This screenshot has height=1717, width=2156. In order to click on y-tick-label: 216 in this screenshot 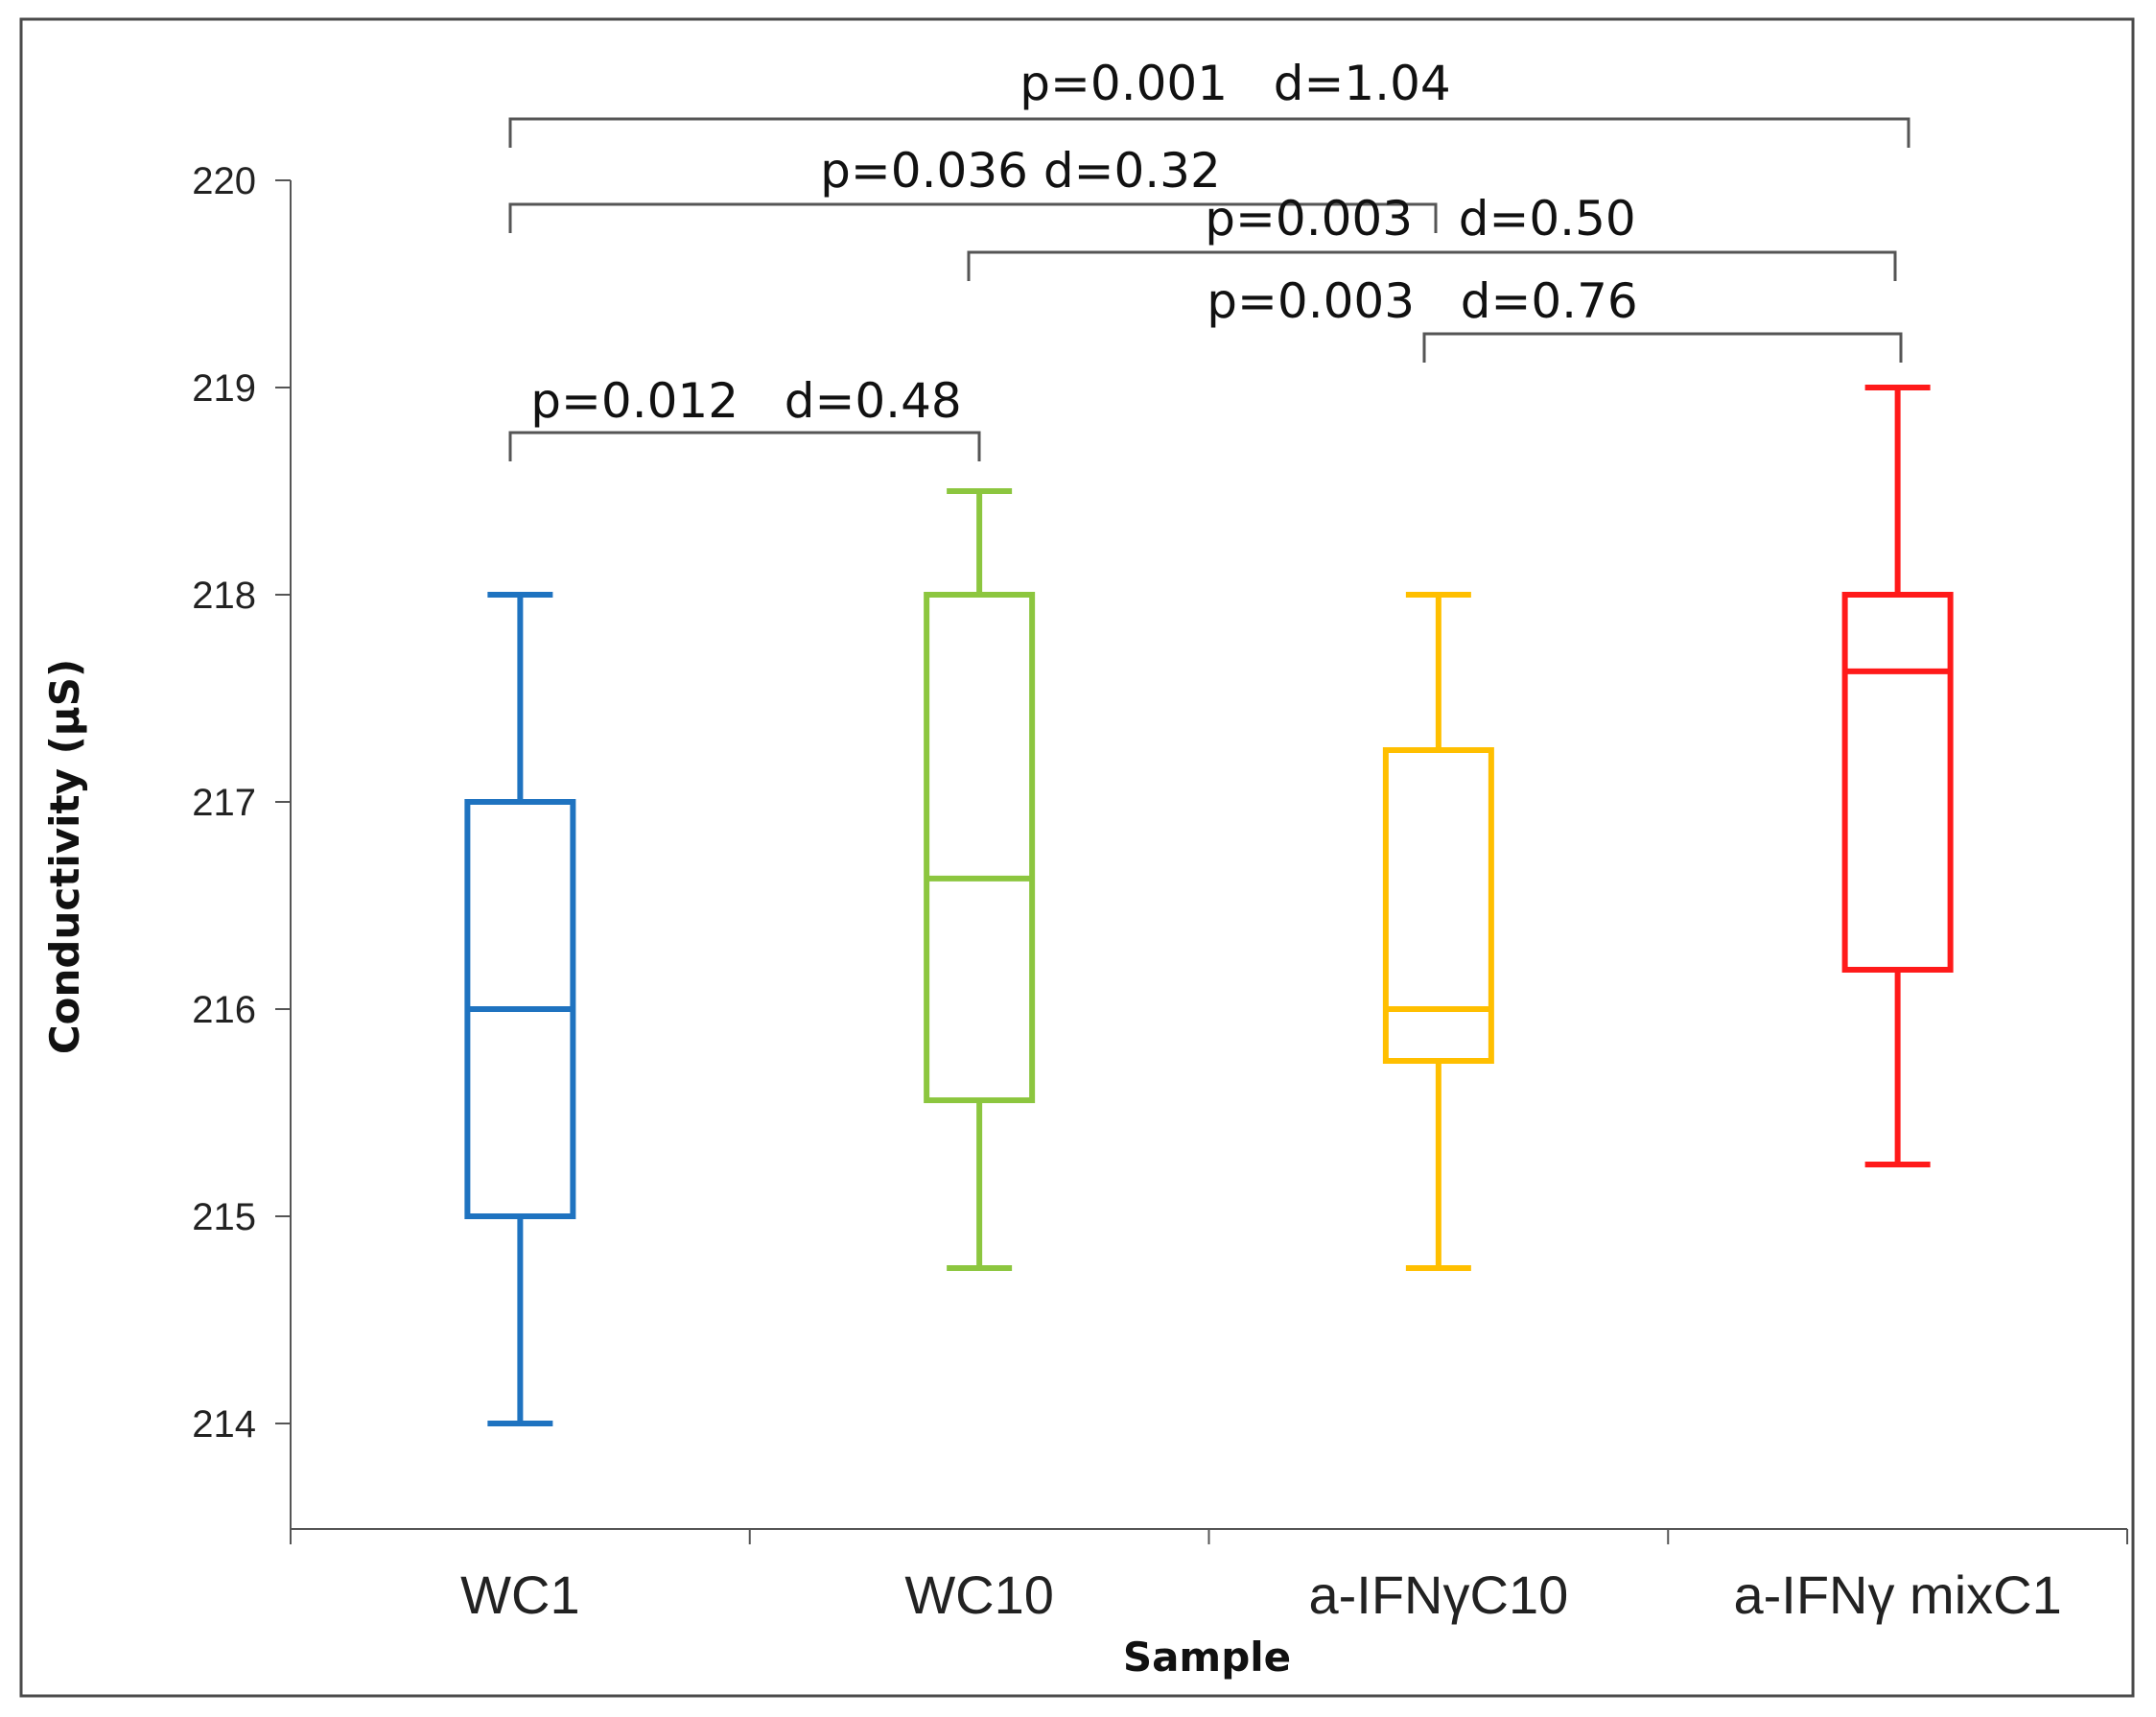, I will do `click(224, 1010)`.